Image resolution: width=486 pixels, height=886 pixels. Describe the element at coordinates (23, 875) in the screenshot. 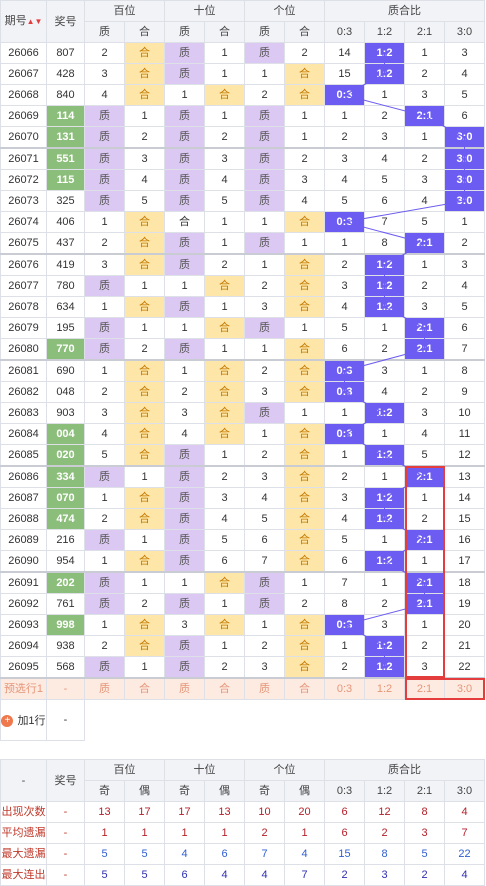

I see `stats-label: 最大连出` at that location.